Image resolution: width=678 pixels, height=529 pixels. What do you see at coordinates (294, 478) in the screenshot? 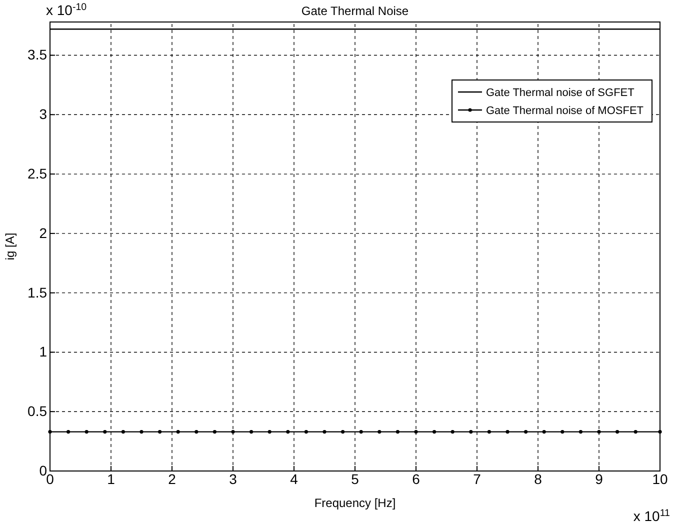
I see `x-tick-label: 4` at bounding box center [294, 478].